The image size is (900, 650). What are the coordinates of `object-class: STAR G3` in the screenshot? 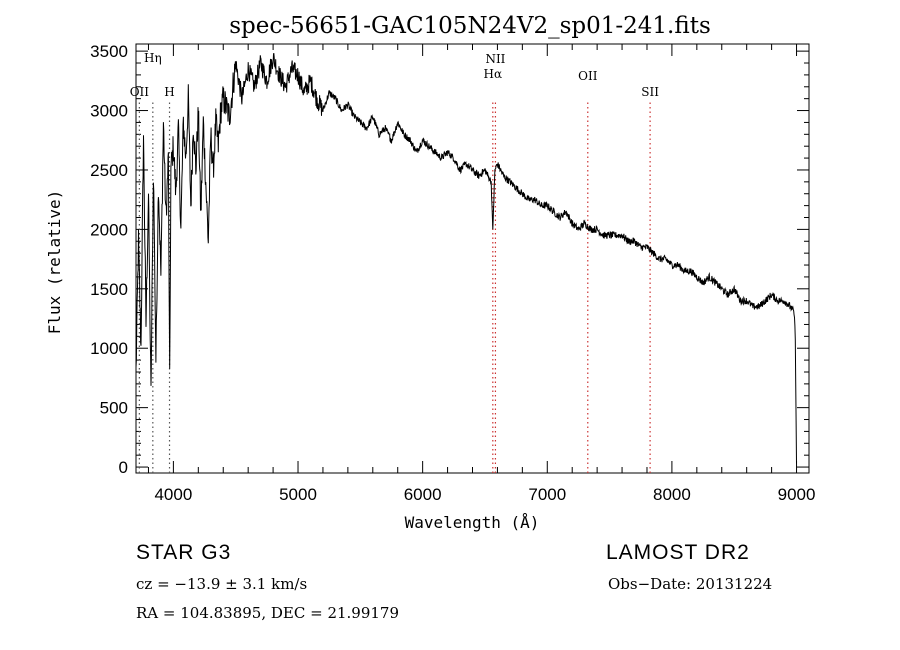 It's located at (184, 552).